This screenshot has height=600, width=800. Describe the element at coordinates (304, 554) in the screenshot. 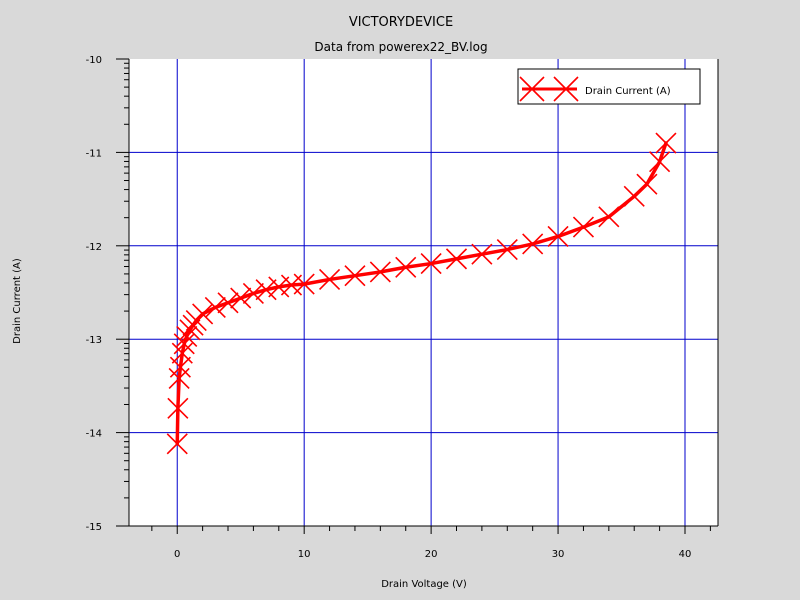

I see `x-tick-label: 10` at that location.